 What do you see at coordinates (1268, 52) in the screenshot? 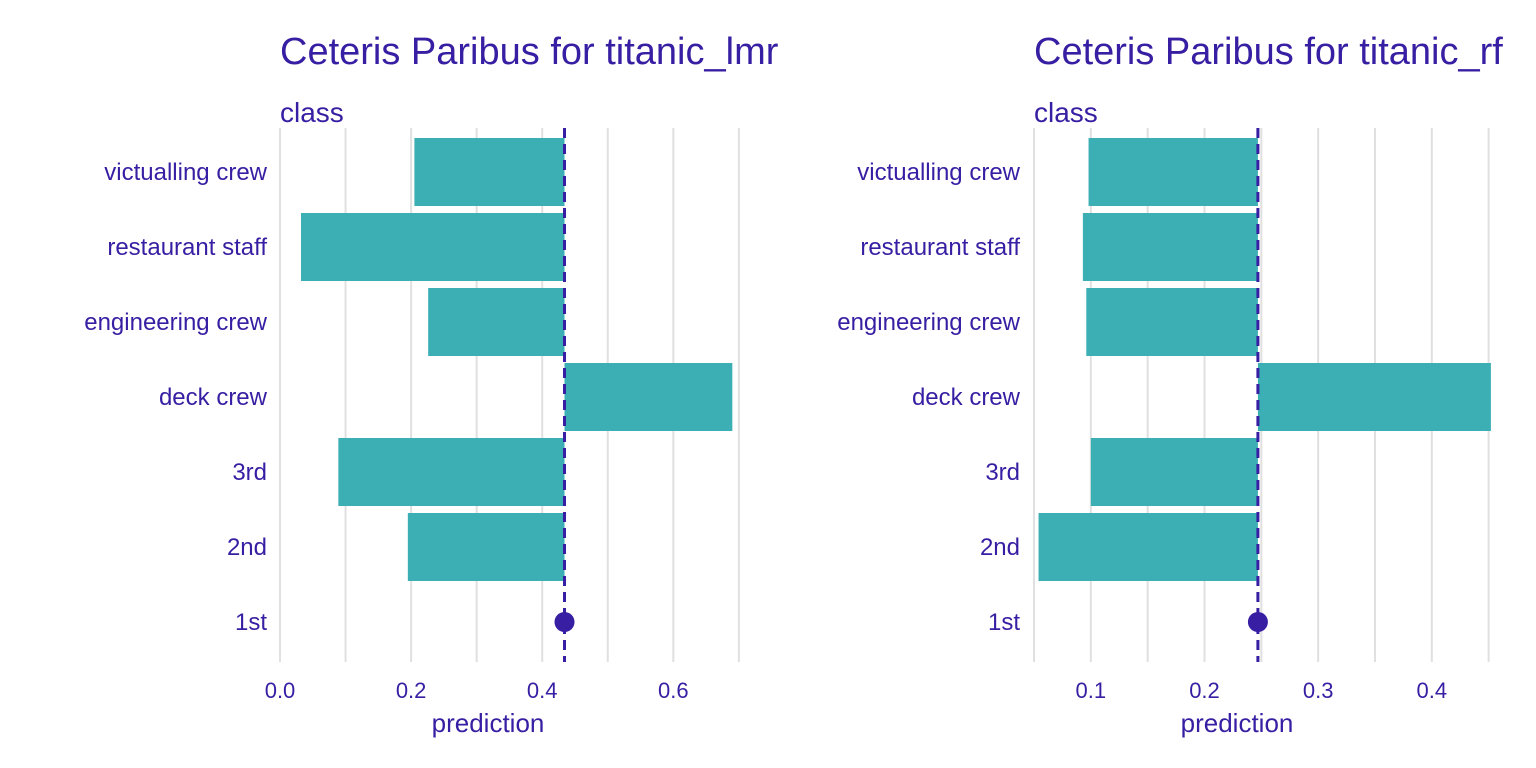
I see `chart-title: Ceteris Paribus for titanic_rf` at bounding box center [1268, 52].